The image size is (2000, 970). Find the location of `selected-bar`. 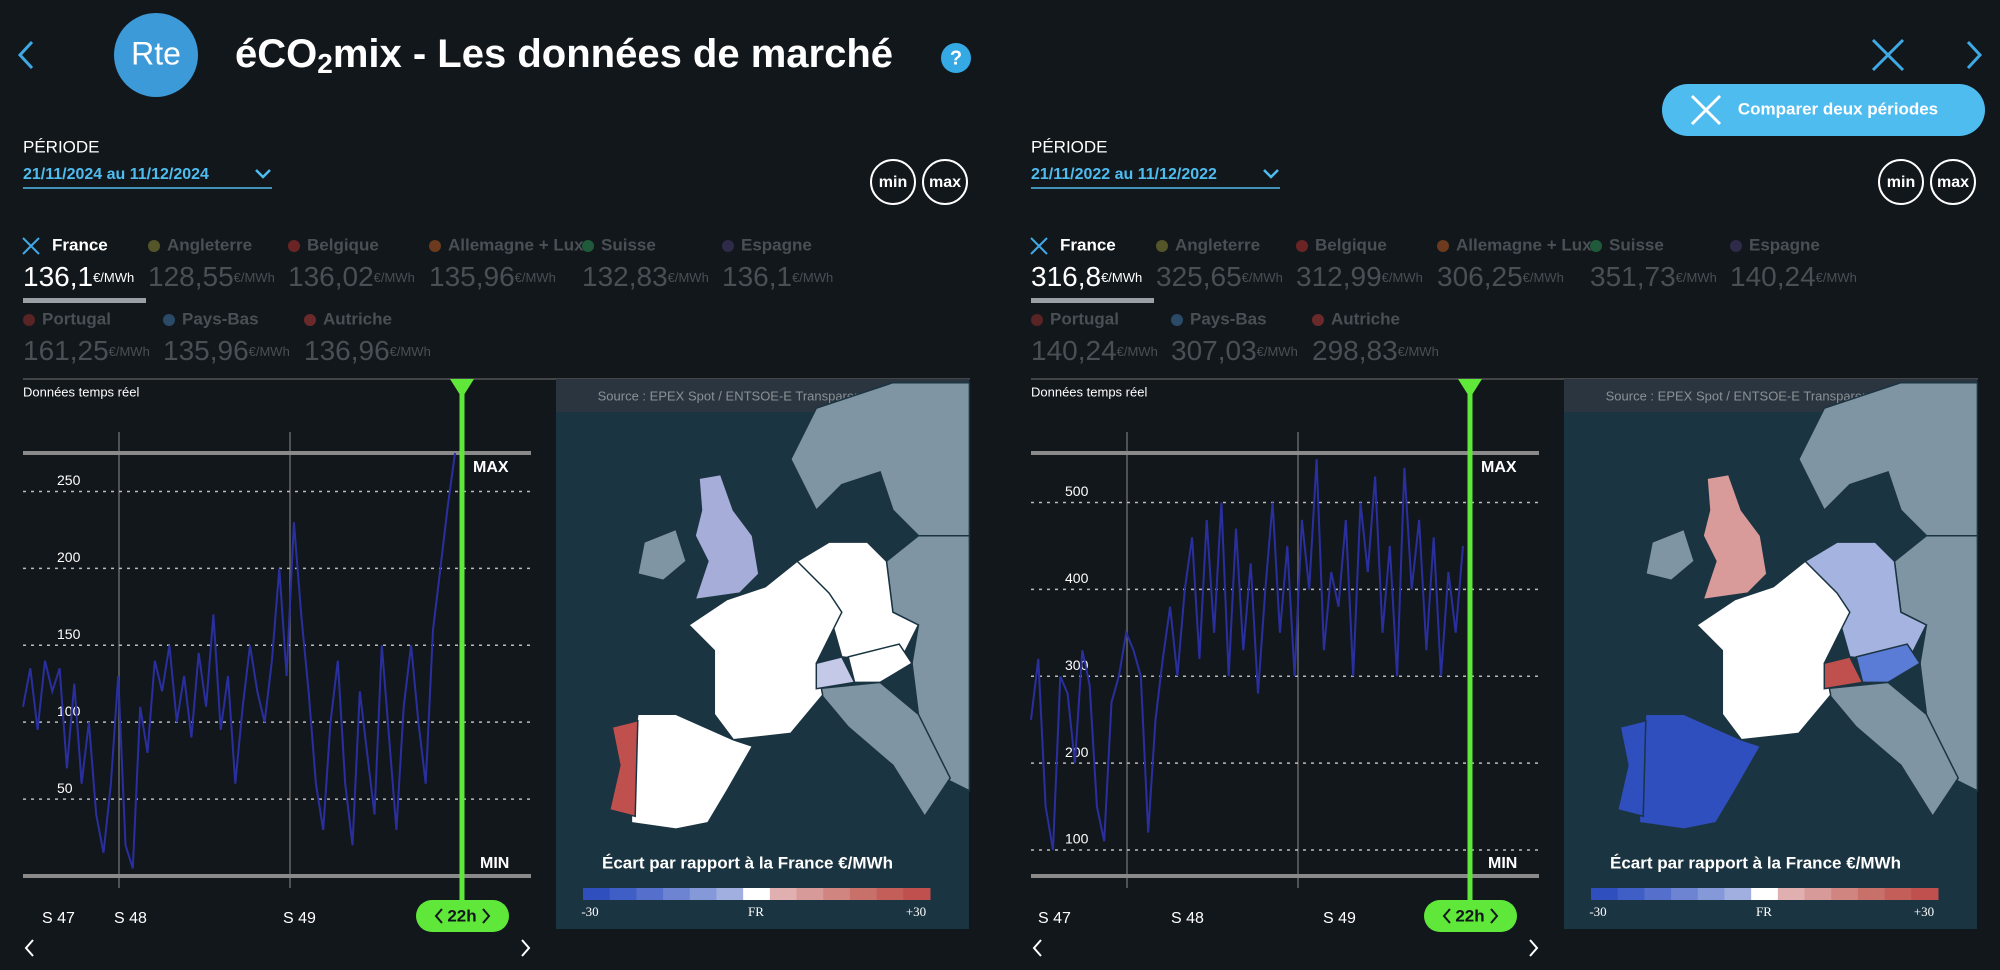

selected-bar is located at coordinates (1092, 300).